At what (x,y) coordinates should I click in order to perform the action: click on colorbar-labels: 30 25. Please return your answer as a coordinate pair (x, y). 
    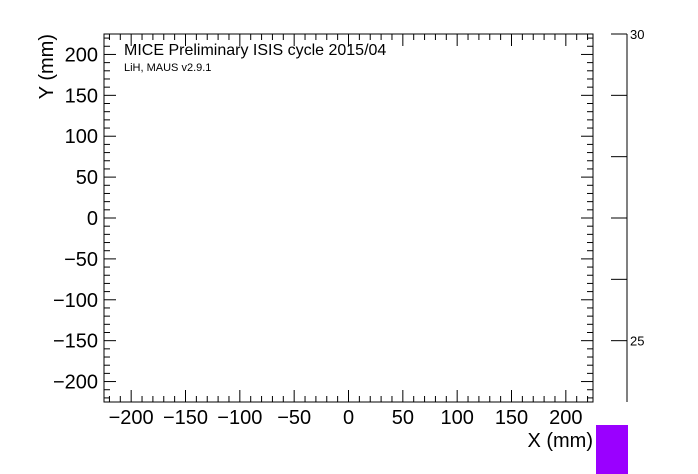
    Looking at the image, I should click on (637, 188).